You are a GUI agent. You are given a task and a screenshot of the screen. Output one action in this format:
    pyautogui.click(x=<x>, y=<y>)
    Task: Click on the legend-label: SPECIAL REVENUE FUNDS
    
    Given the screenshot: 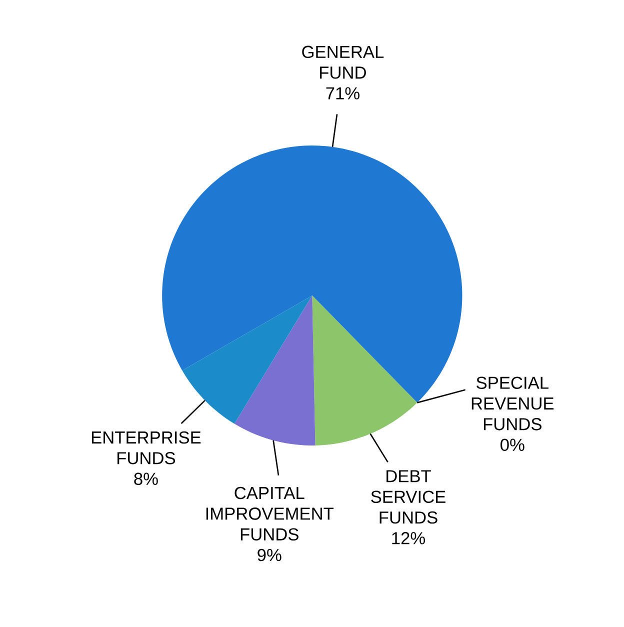 What is the action you would take?
    pyautogui.click(x=513, y=403)
    